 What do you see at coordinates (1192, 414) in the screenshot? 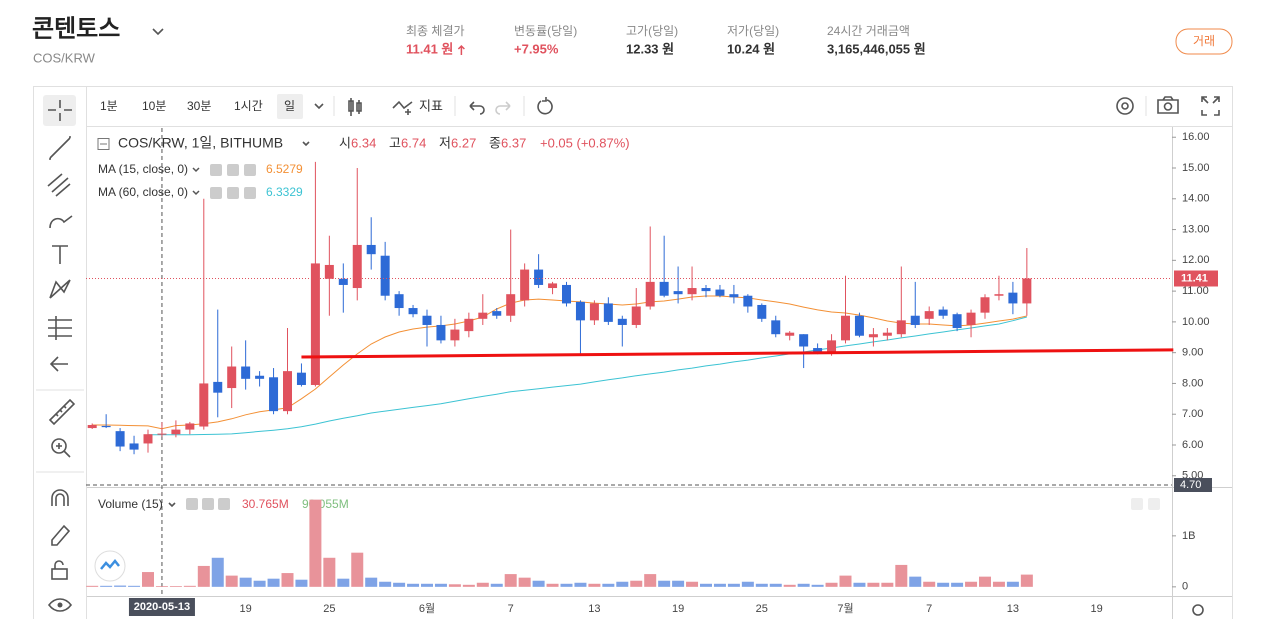
I see `price-tick-label: 7.00` at bounding box center [1192, 414].